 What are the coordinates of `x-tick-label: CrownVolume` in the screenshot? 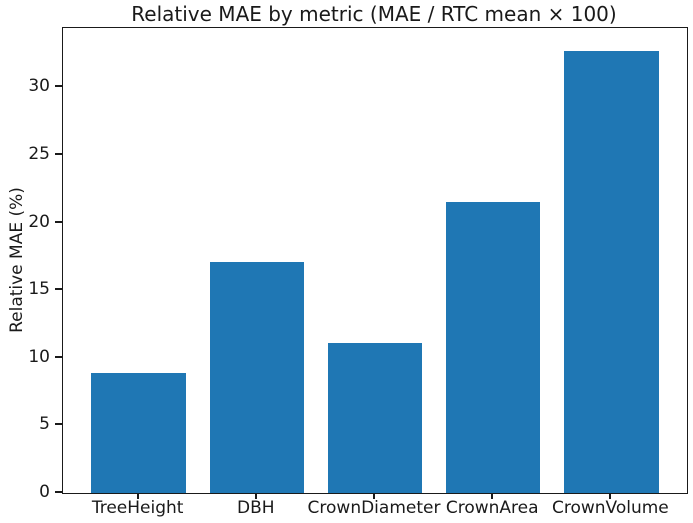 It's located at (610, 508).